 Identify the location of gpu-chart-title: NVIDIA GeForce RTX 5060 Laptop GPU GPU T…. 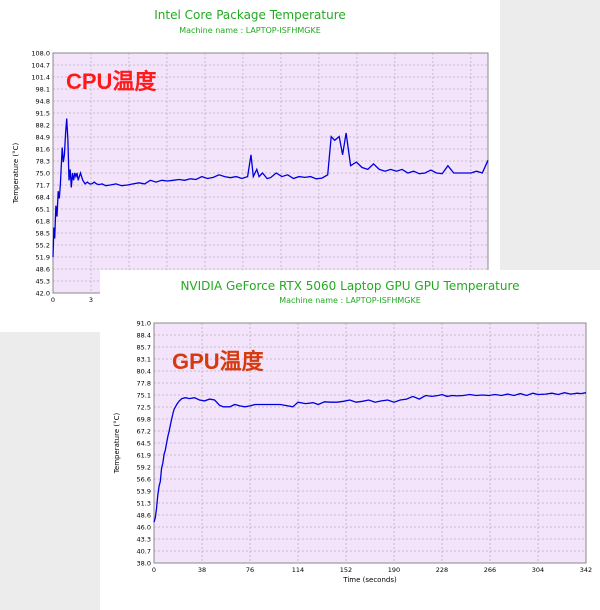
(350, 286).